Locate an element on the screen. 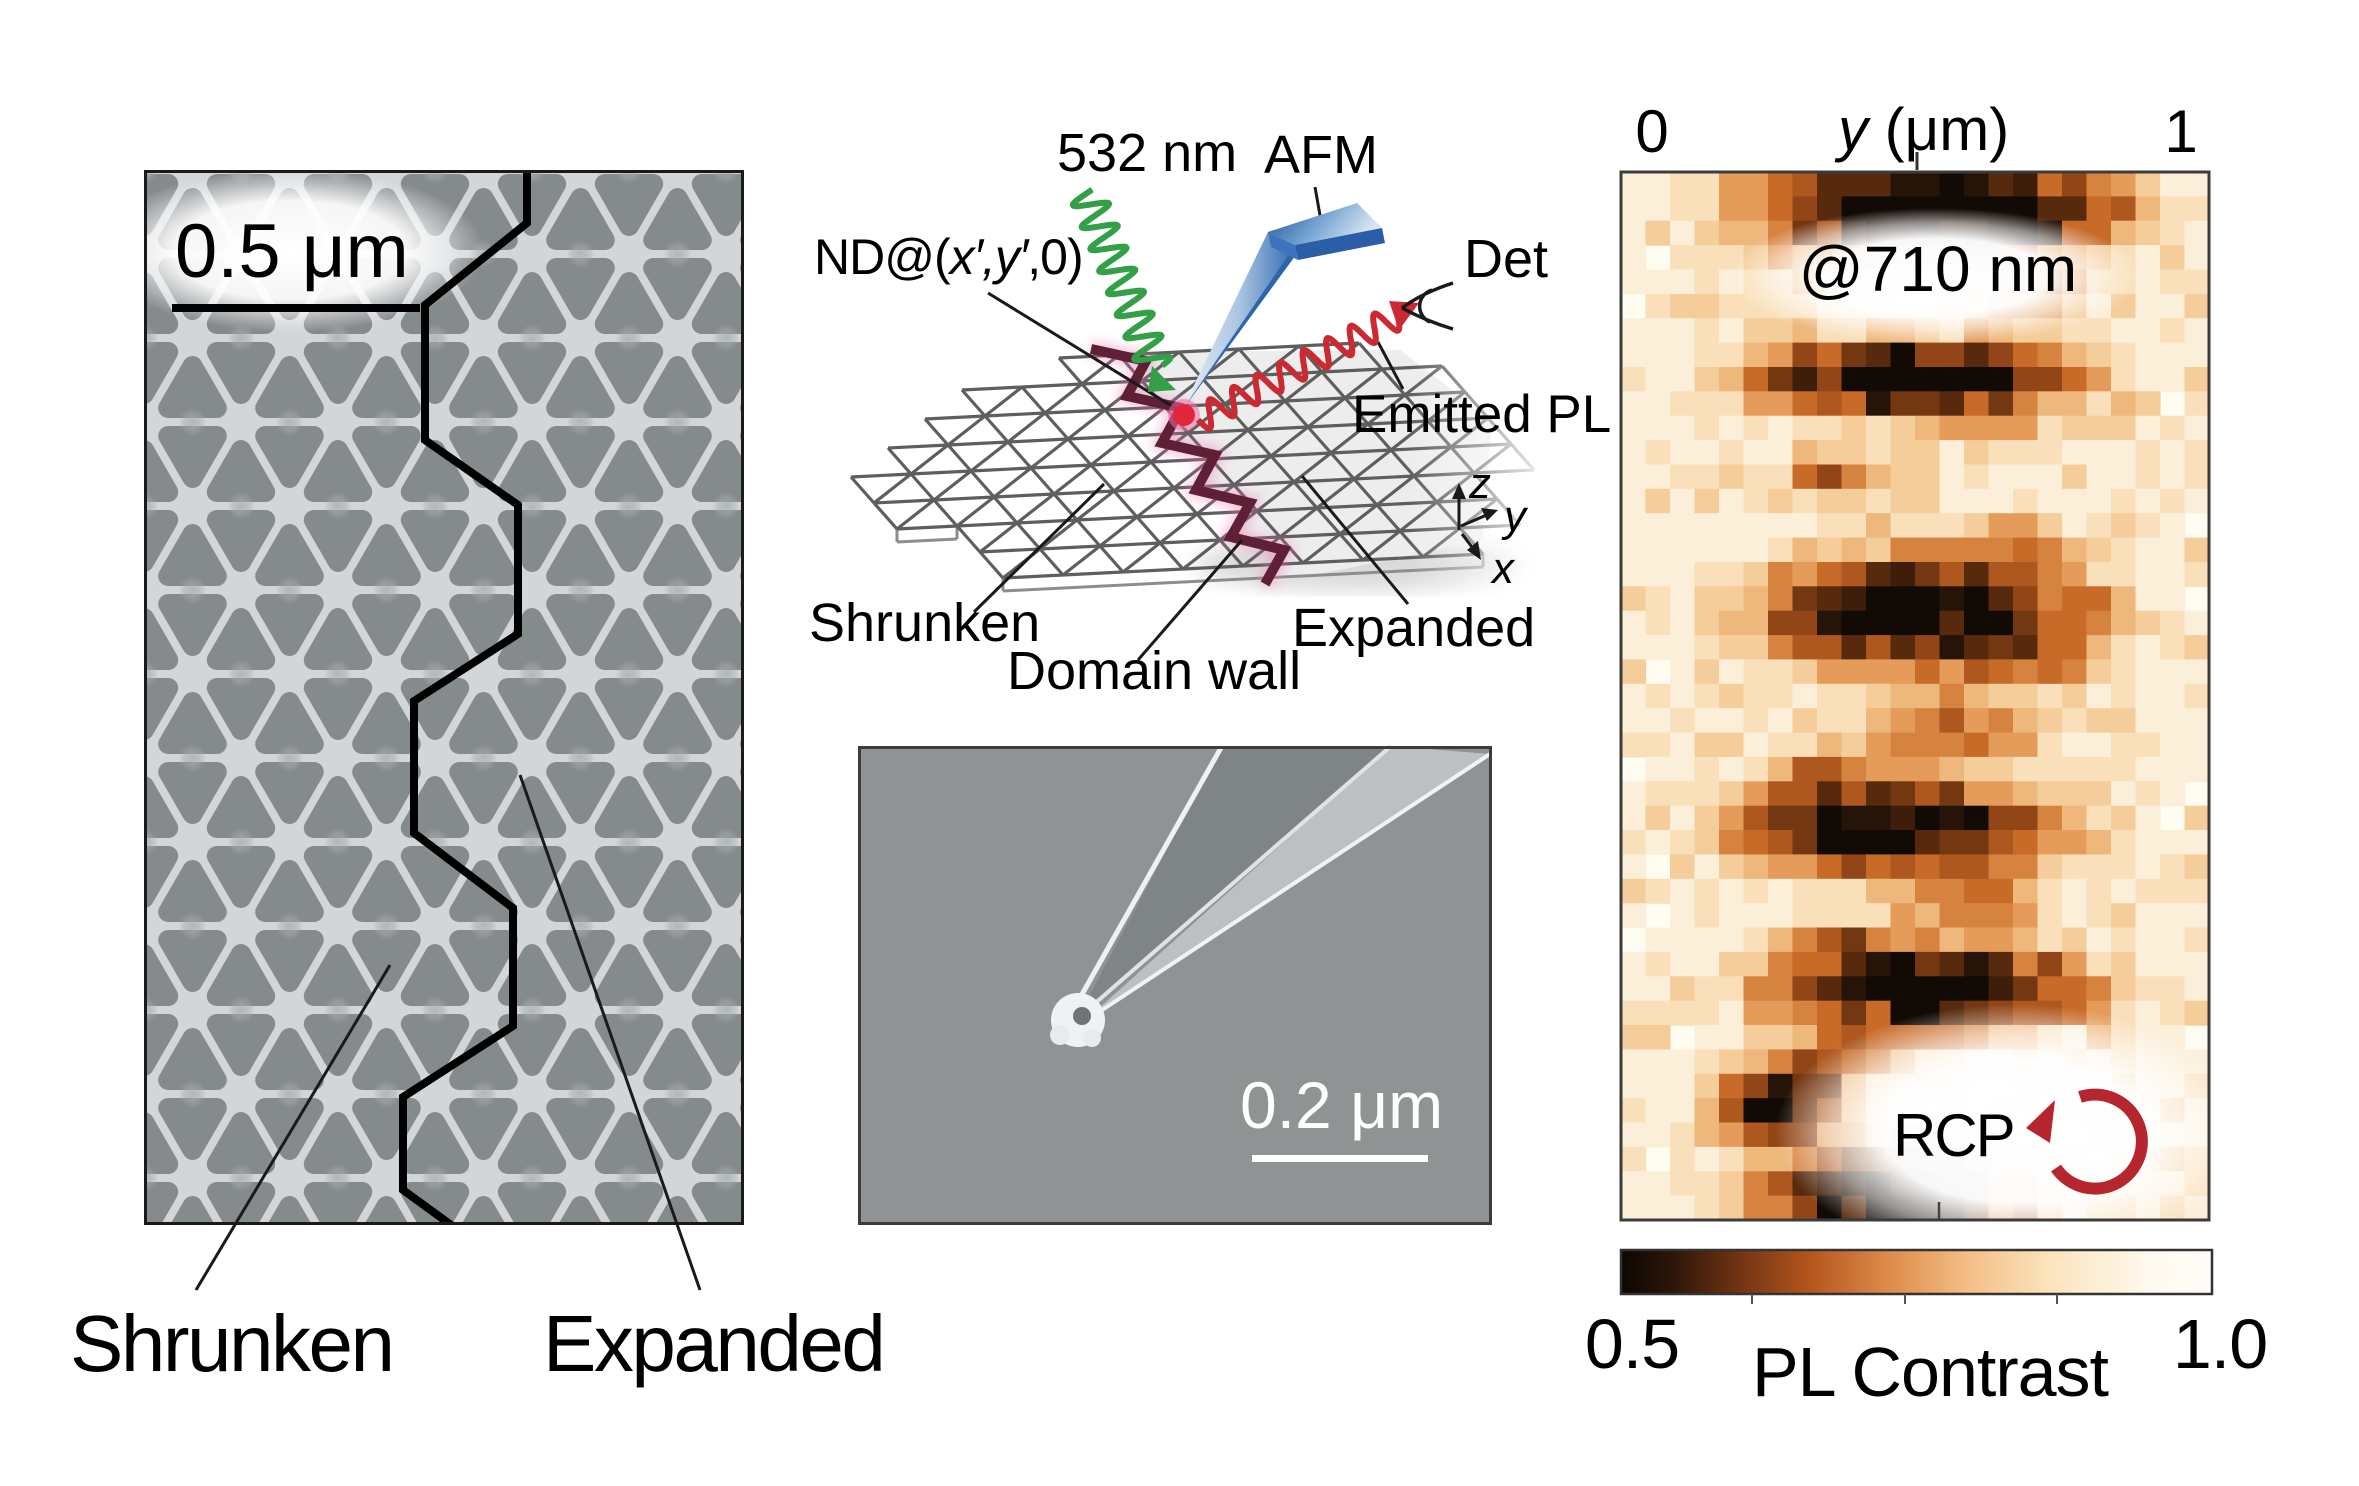 The width and height of the screenshot is (2359, 1486). svg-text: Emitted PL is located at coordinates (1481, 414).